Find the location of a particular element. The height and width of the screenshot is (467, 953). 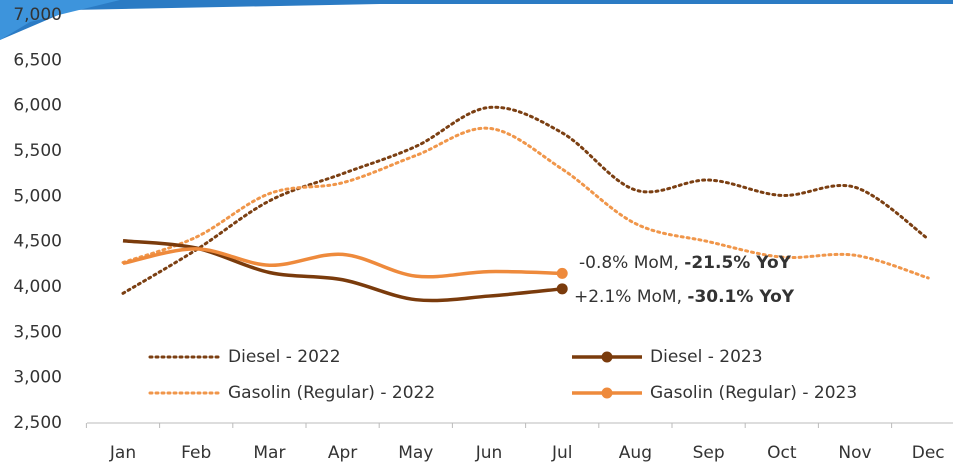

y-tick-label: 6,500 is located at coordinates (37, 60).